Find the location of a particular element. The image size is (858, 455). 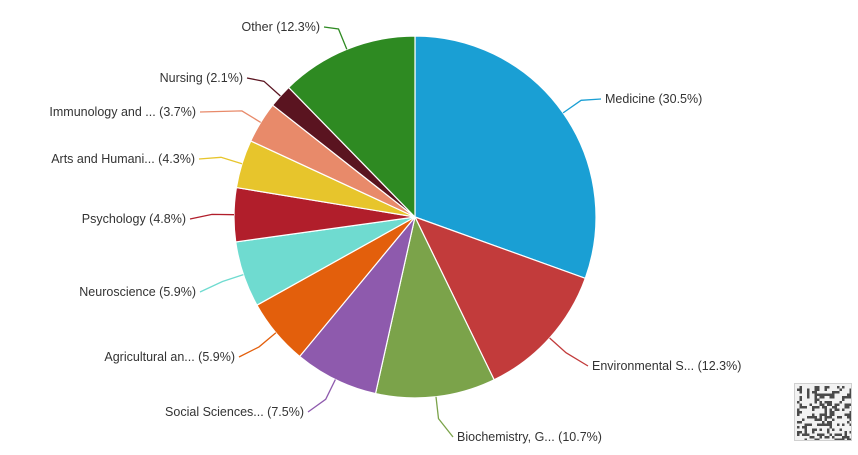

qr-code-icon is located at coordinates (823, 412).